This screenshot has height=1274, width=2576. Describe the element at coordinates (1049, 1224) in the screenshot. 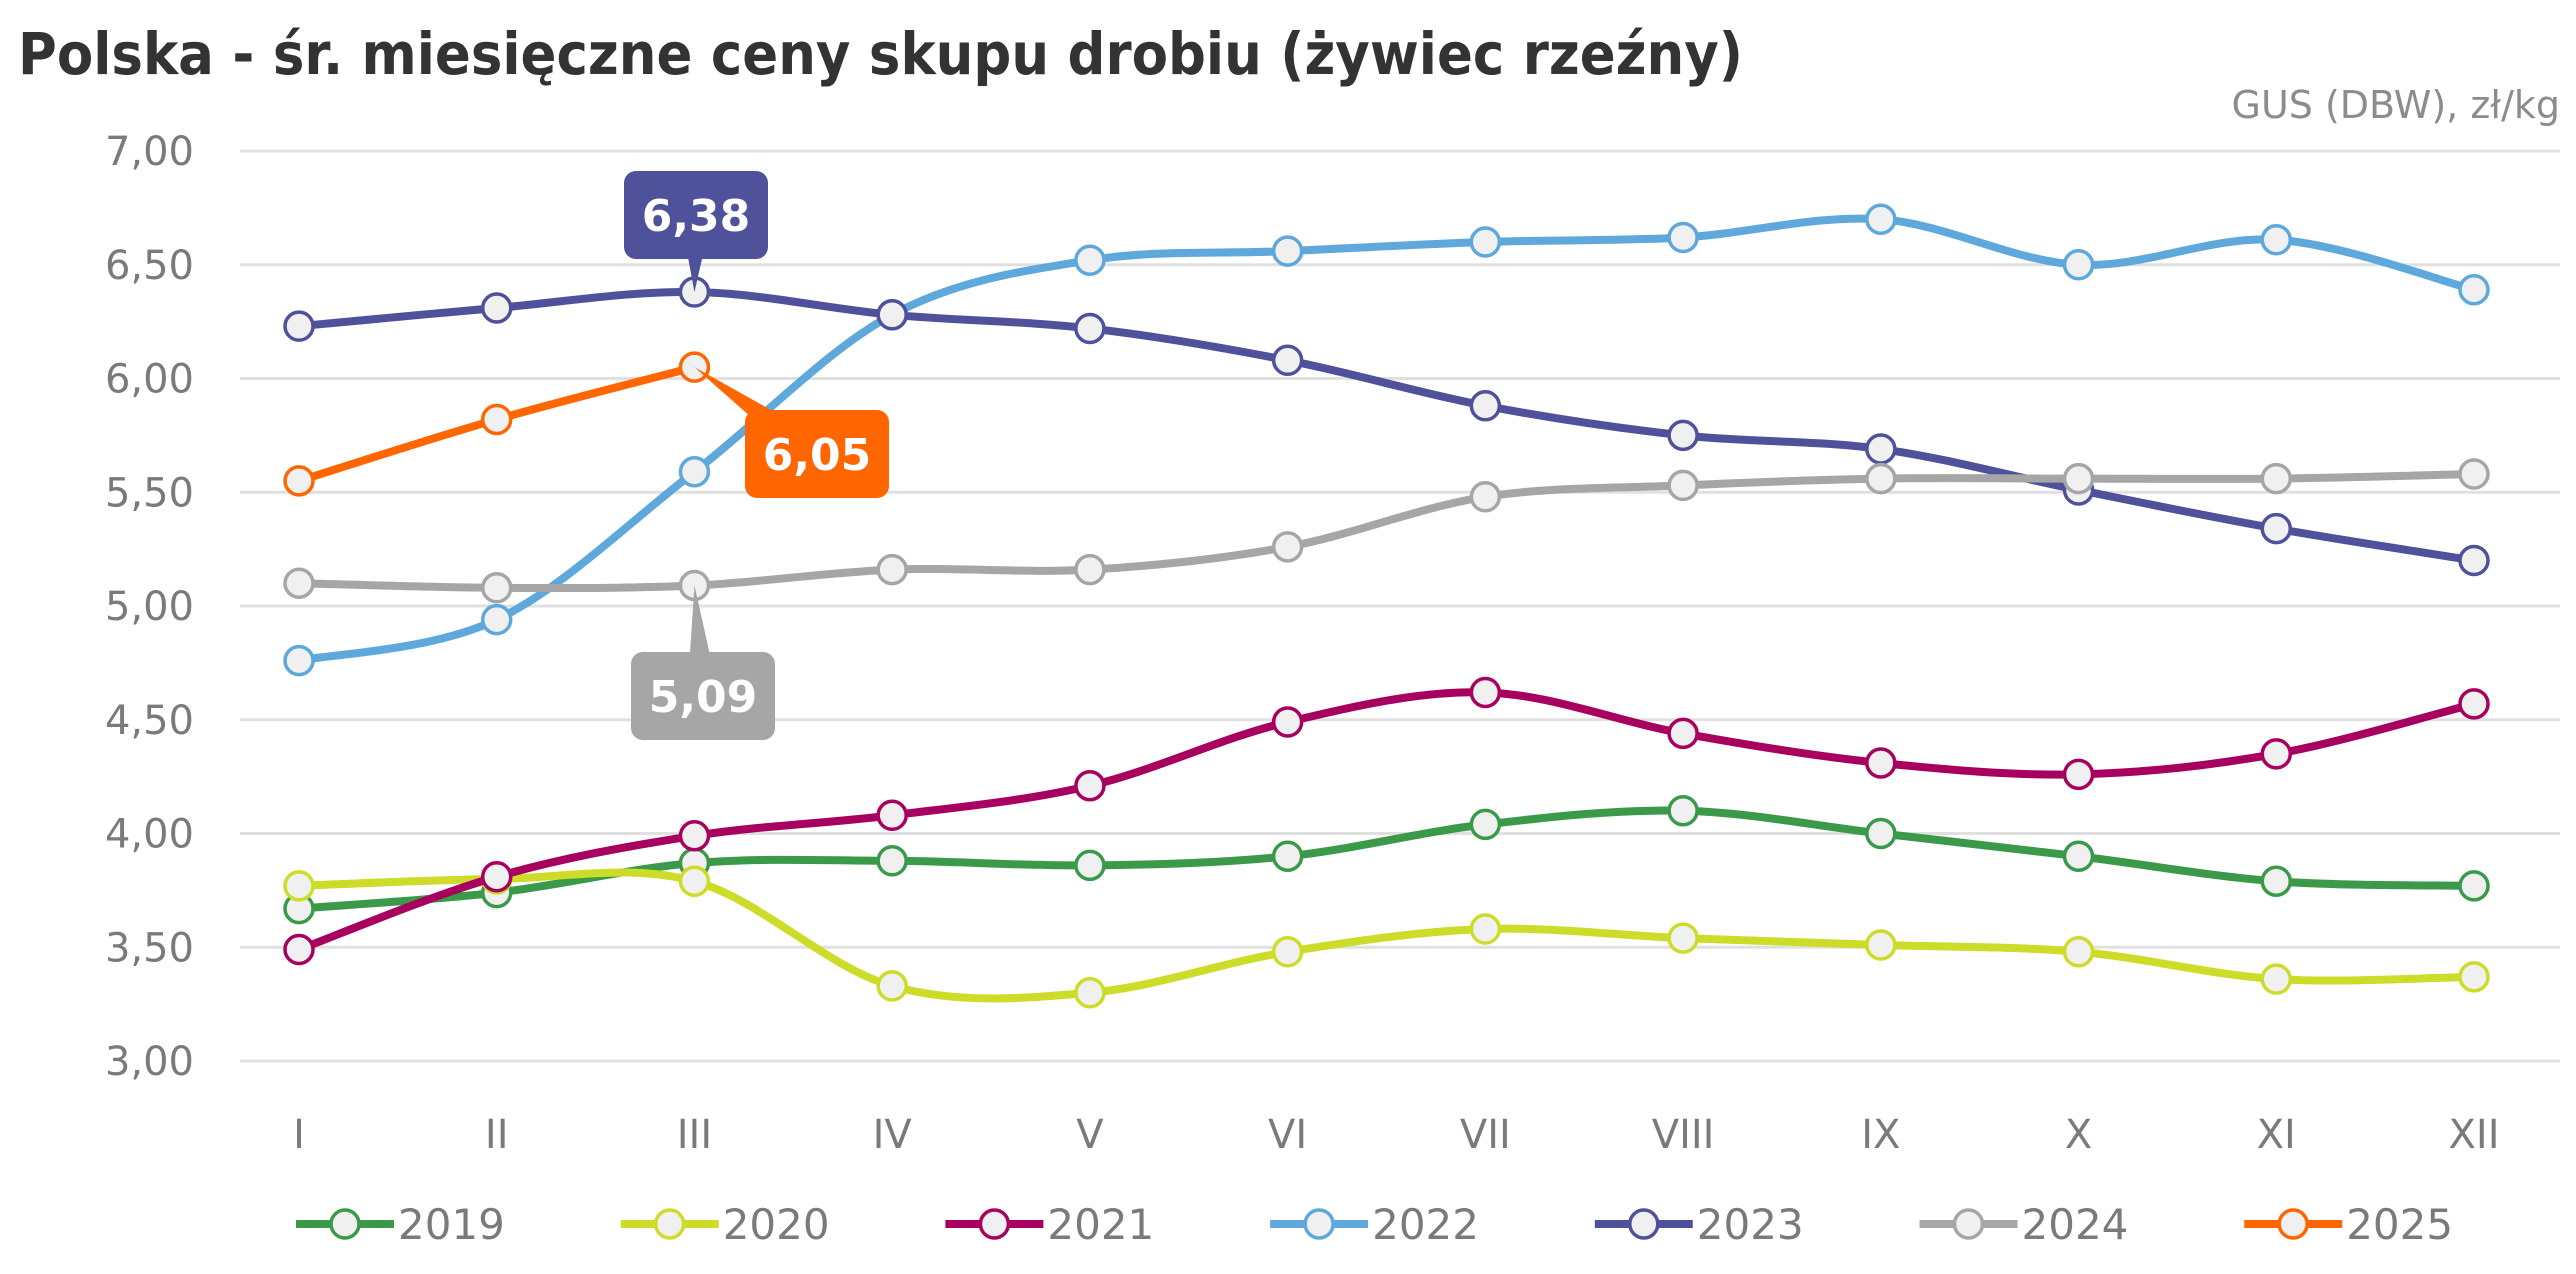

I see `legend-item-2021: 2021` at that location.